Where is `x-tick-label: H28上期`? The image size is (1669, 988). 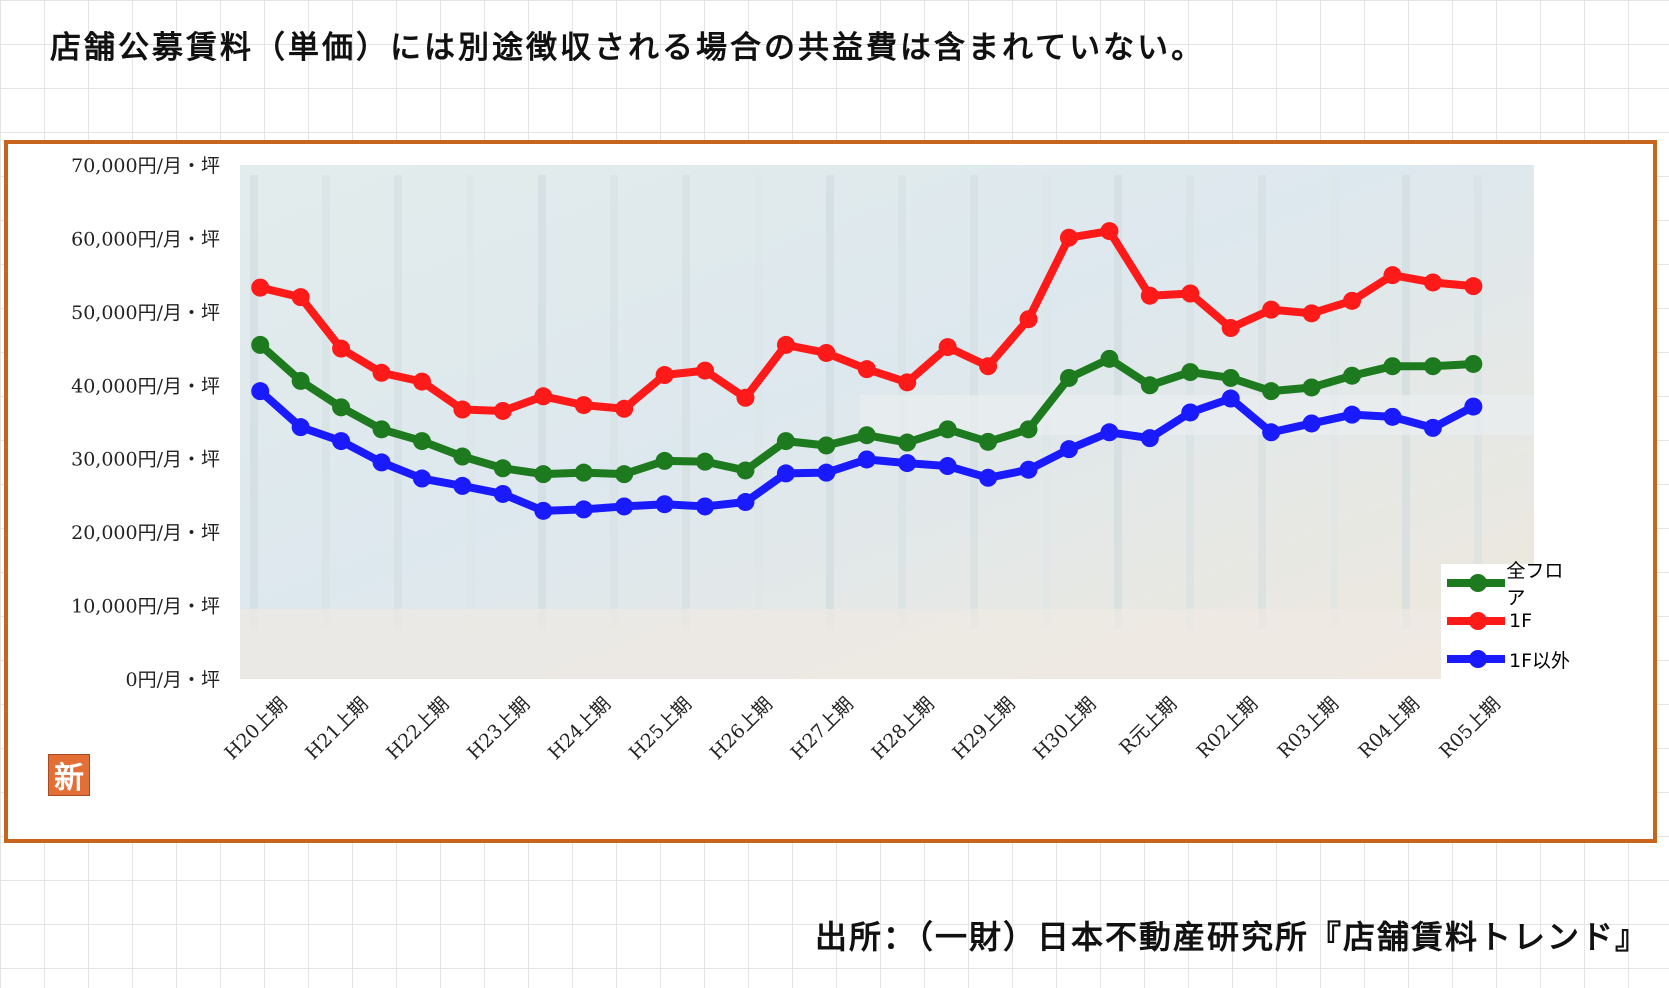 x-tick-label: H28上期 is located at coordinates (903, 728).